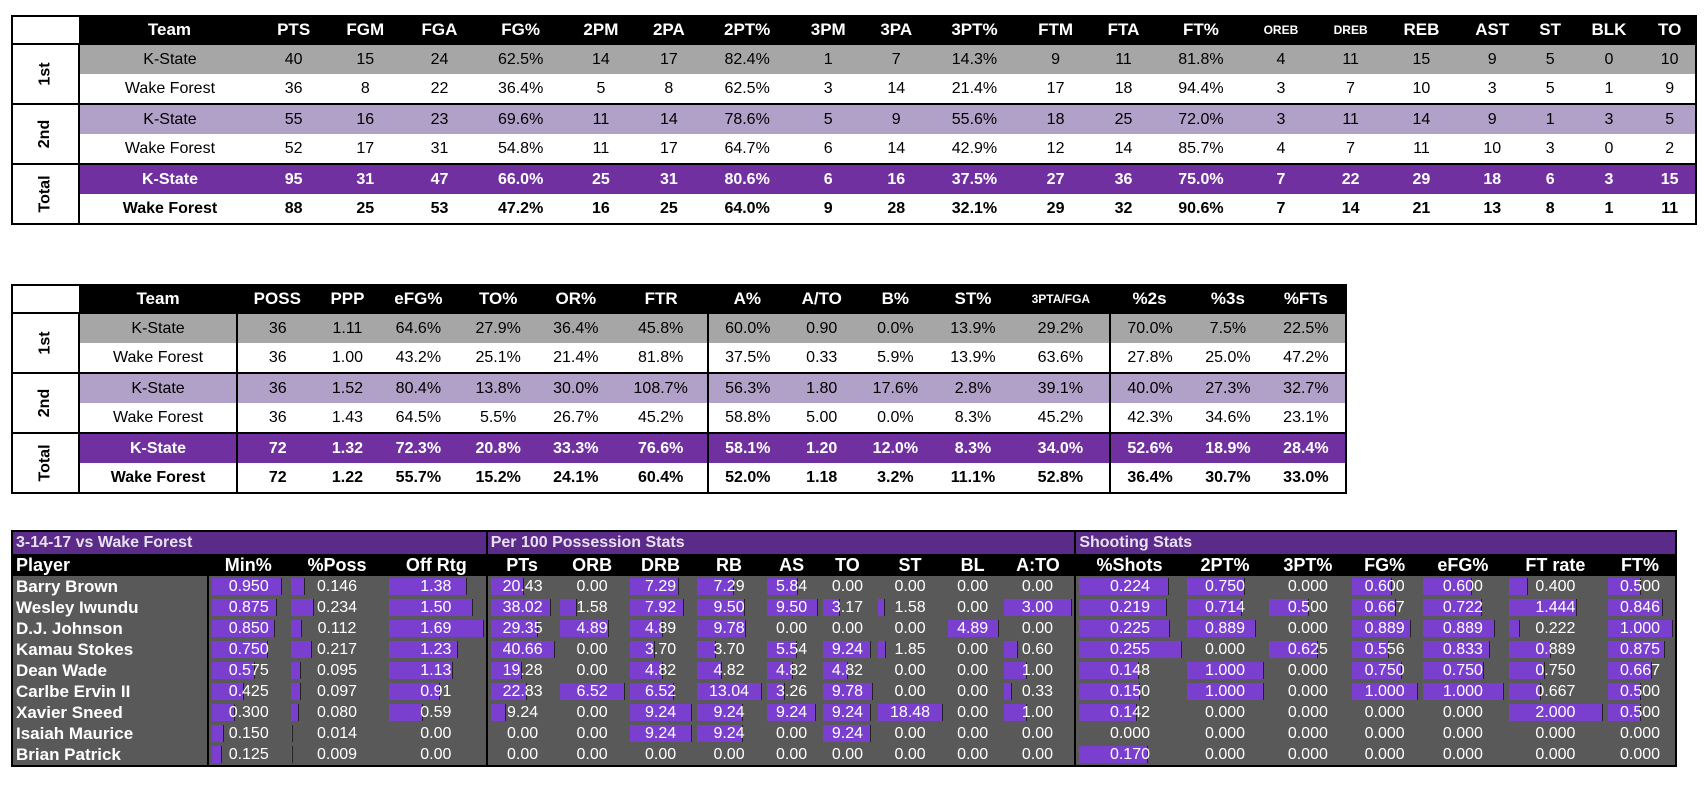  I want to click on stat-cell: 0.889, so click(1555, 649).